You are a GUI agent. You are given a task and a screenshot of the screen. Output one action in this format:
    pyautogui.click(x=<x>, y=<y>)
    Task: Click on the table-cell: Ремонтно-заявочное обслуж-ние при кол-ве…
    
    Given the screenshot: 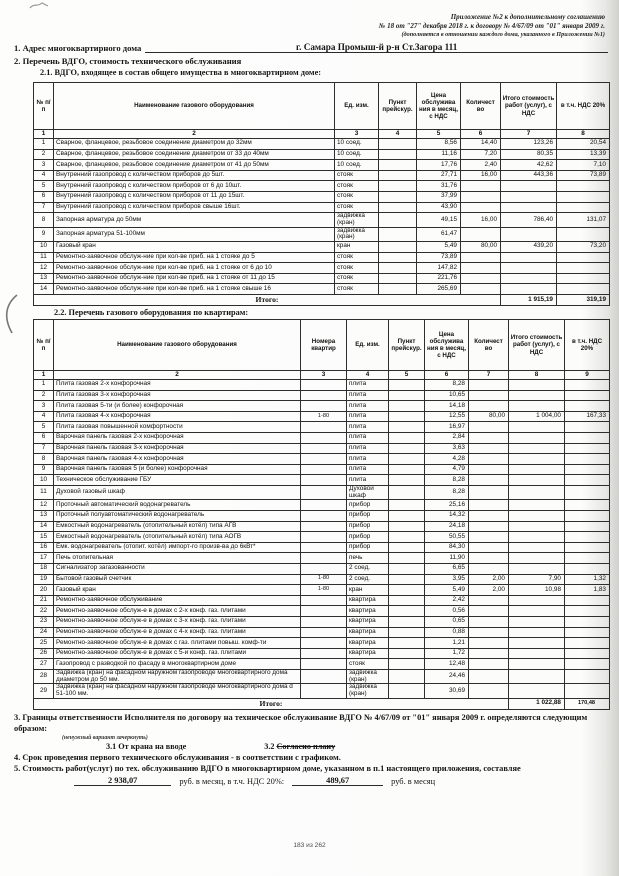 What is the action you would take?
    pyautogui.click(x=194, y=268)
    